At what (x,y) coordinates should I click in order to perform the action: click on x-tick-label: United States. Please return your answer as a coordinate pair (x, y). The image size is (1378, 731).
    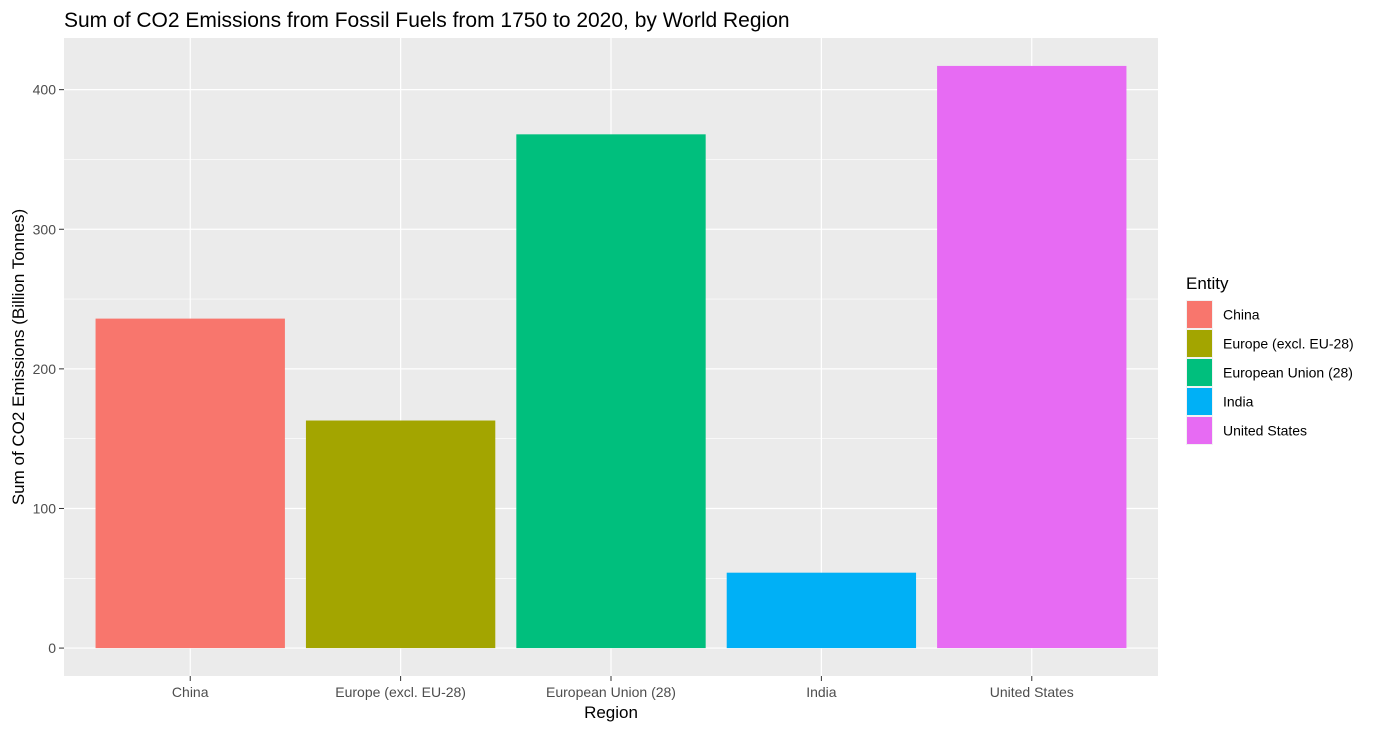
    Looking at the image, I should click on (1032, 692).